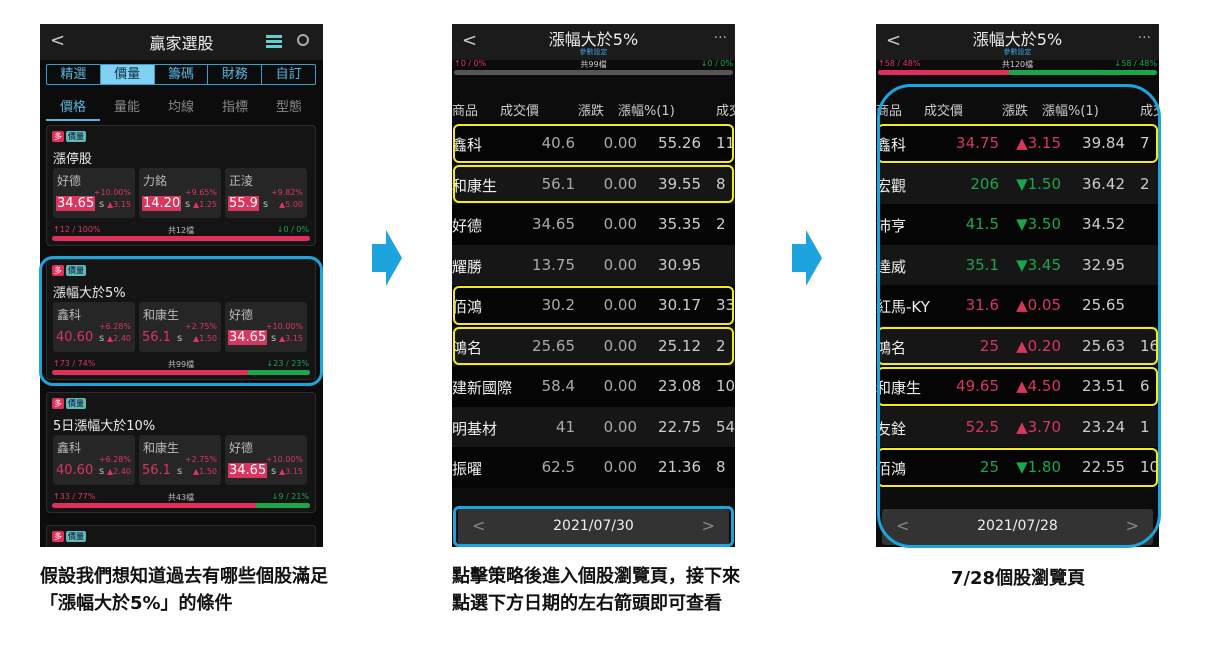 The width and height of the screenshot is (1218, 650). I want to click on down-count: ↓23 / 23%, so click(287, 363).